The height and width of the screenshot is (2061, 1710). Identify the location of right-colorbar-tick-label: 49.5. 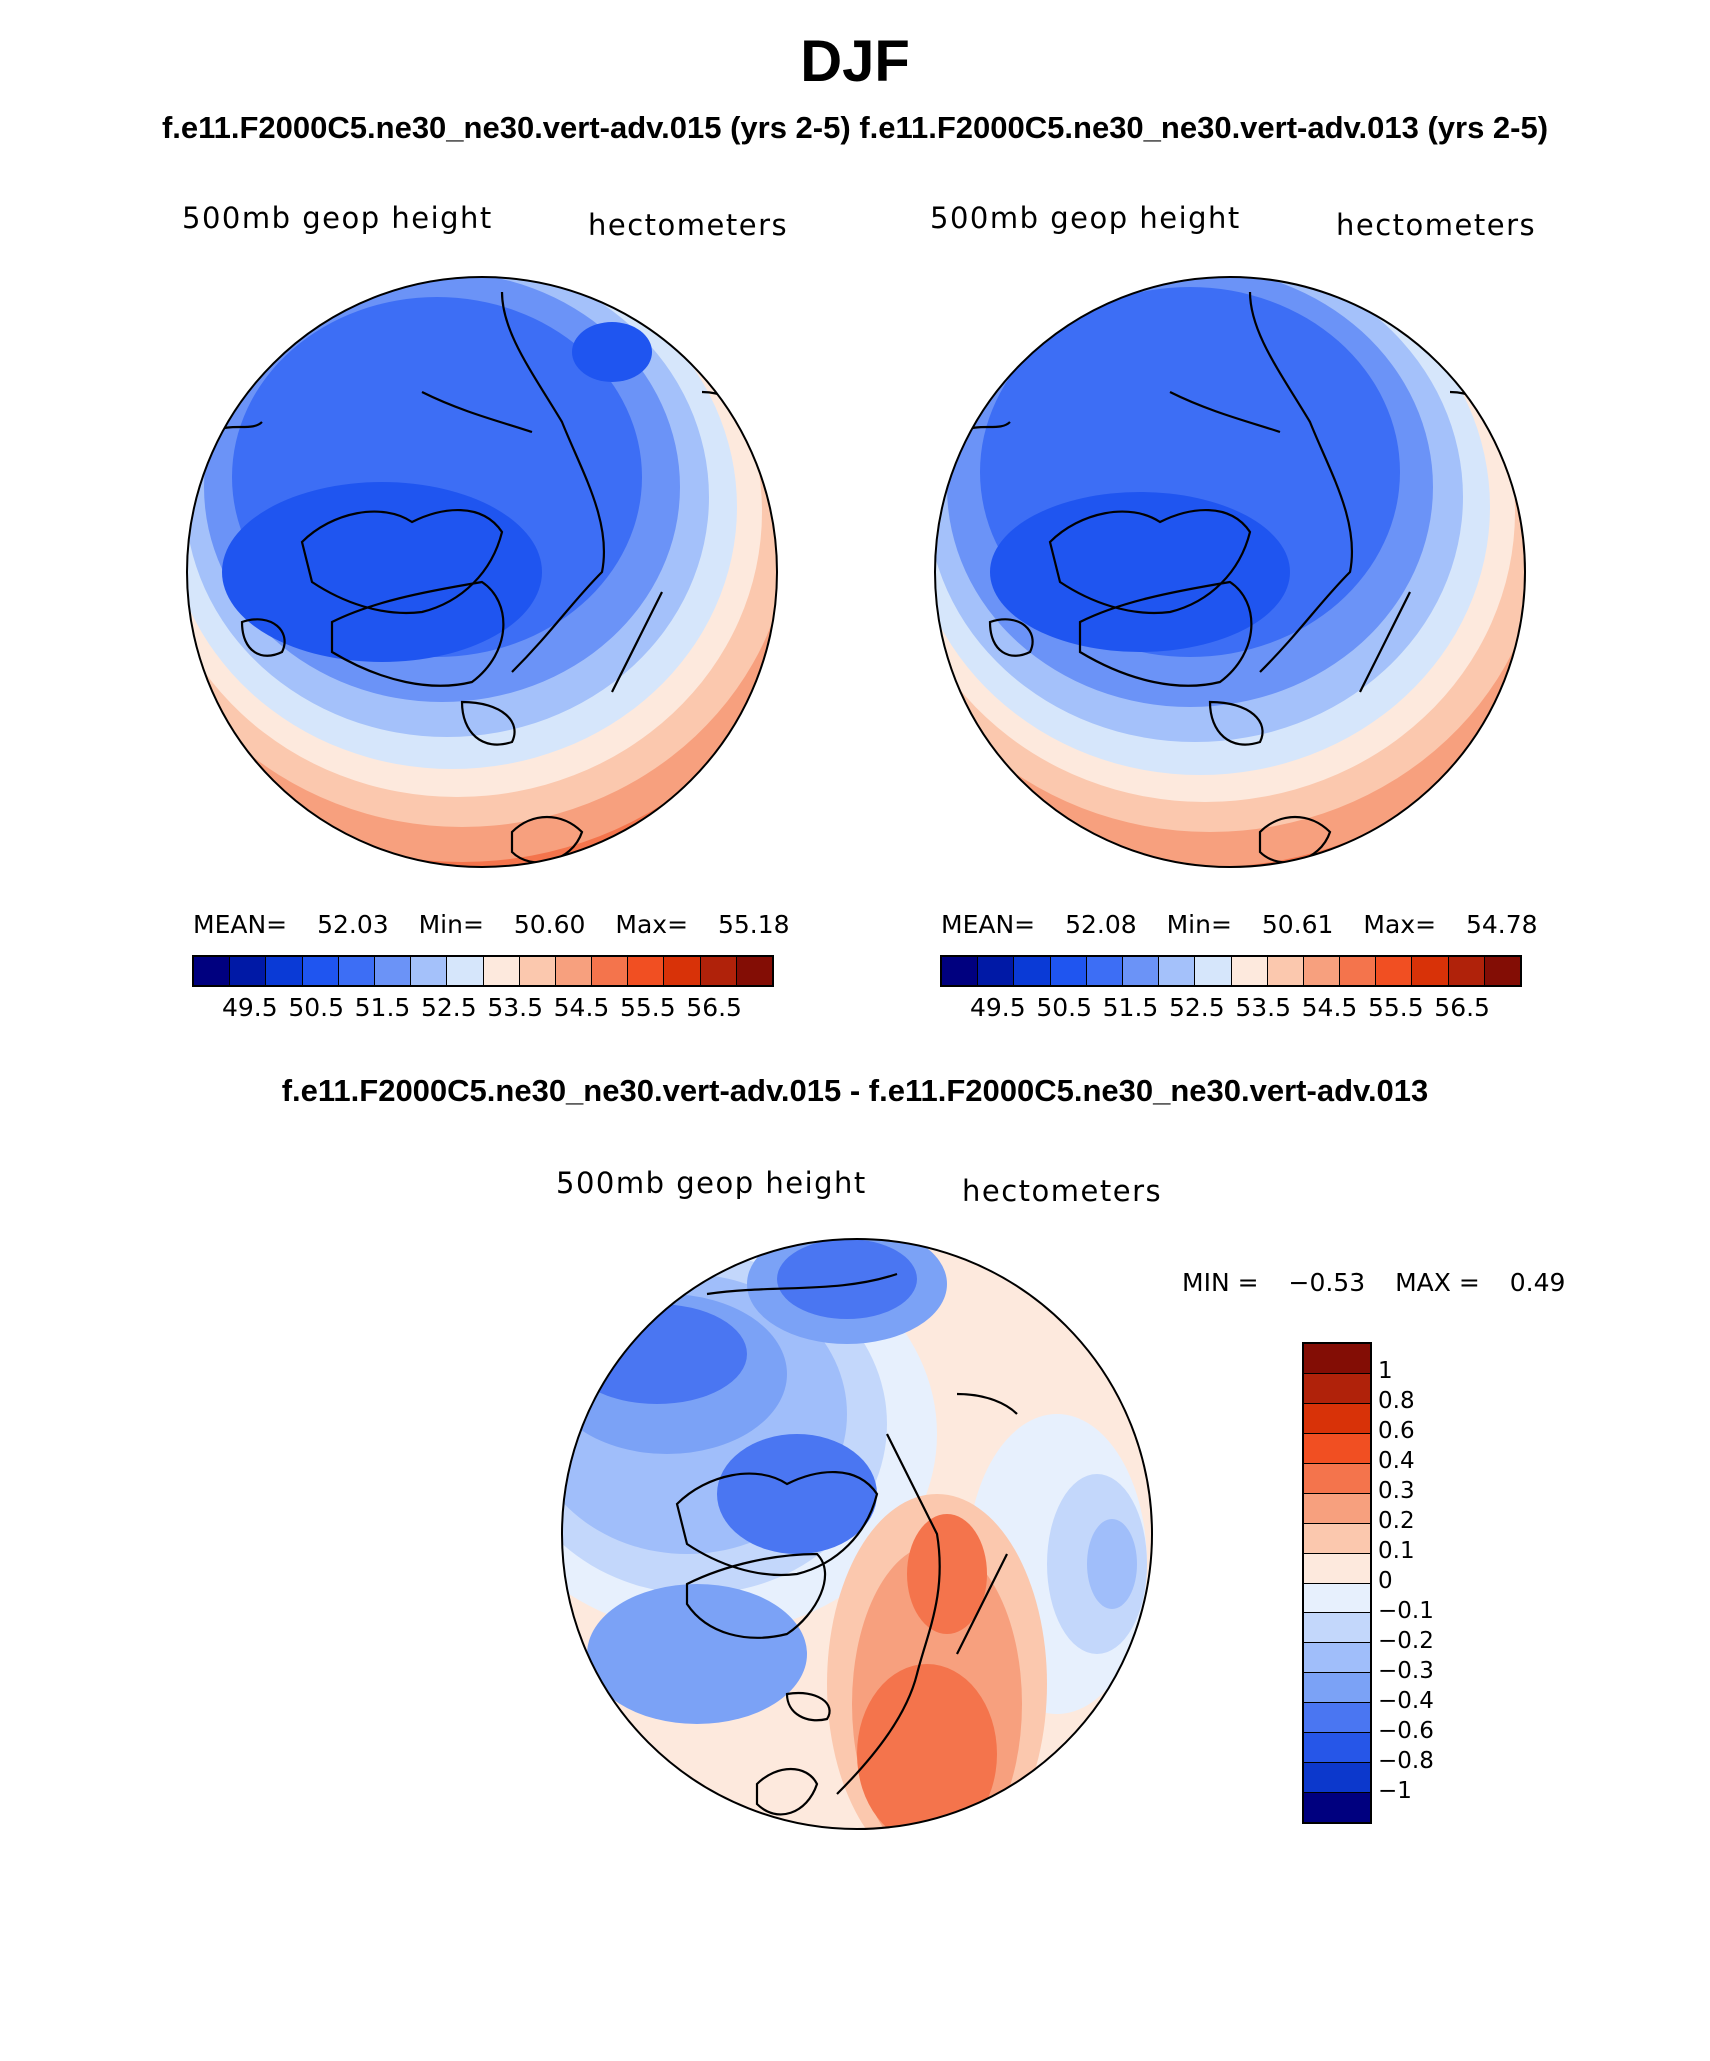
(998, 1007).